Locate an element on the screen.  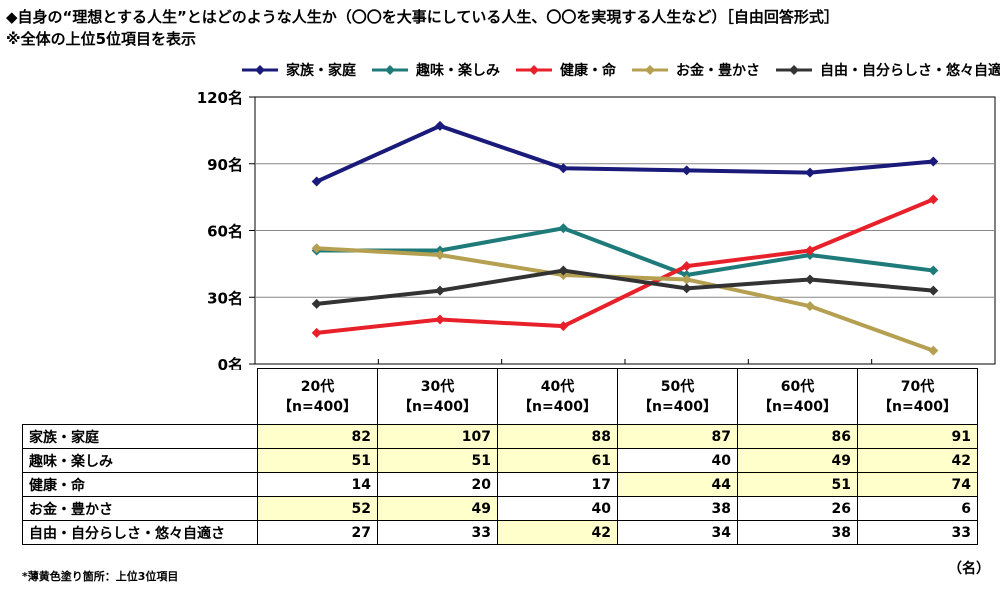
age-group-label: 60代 is located at coordinates (797, 386).